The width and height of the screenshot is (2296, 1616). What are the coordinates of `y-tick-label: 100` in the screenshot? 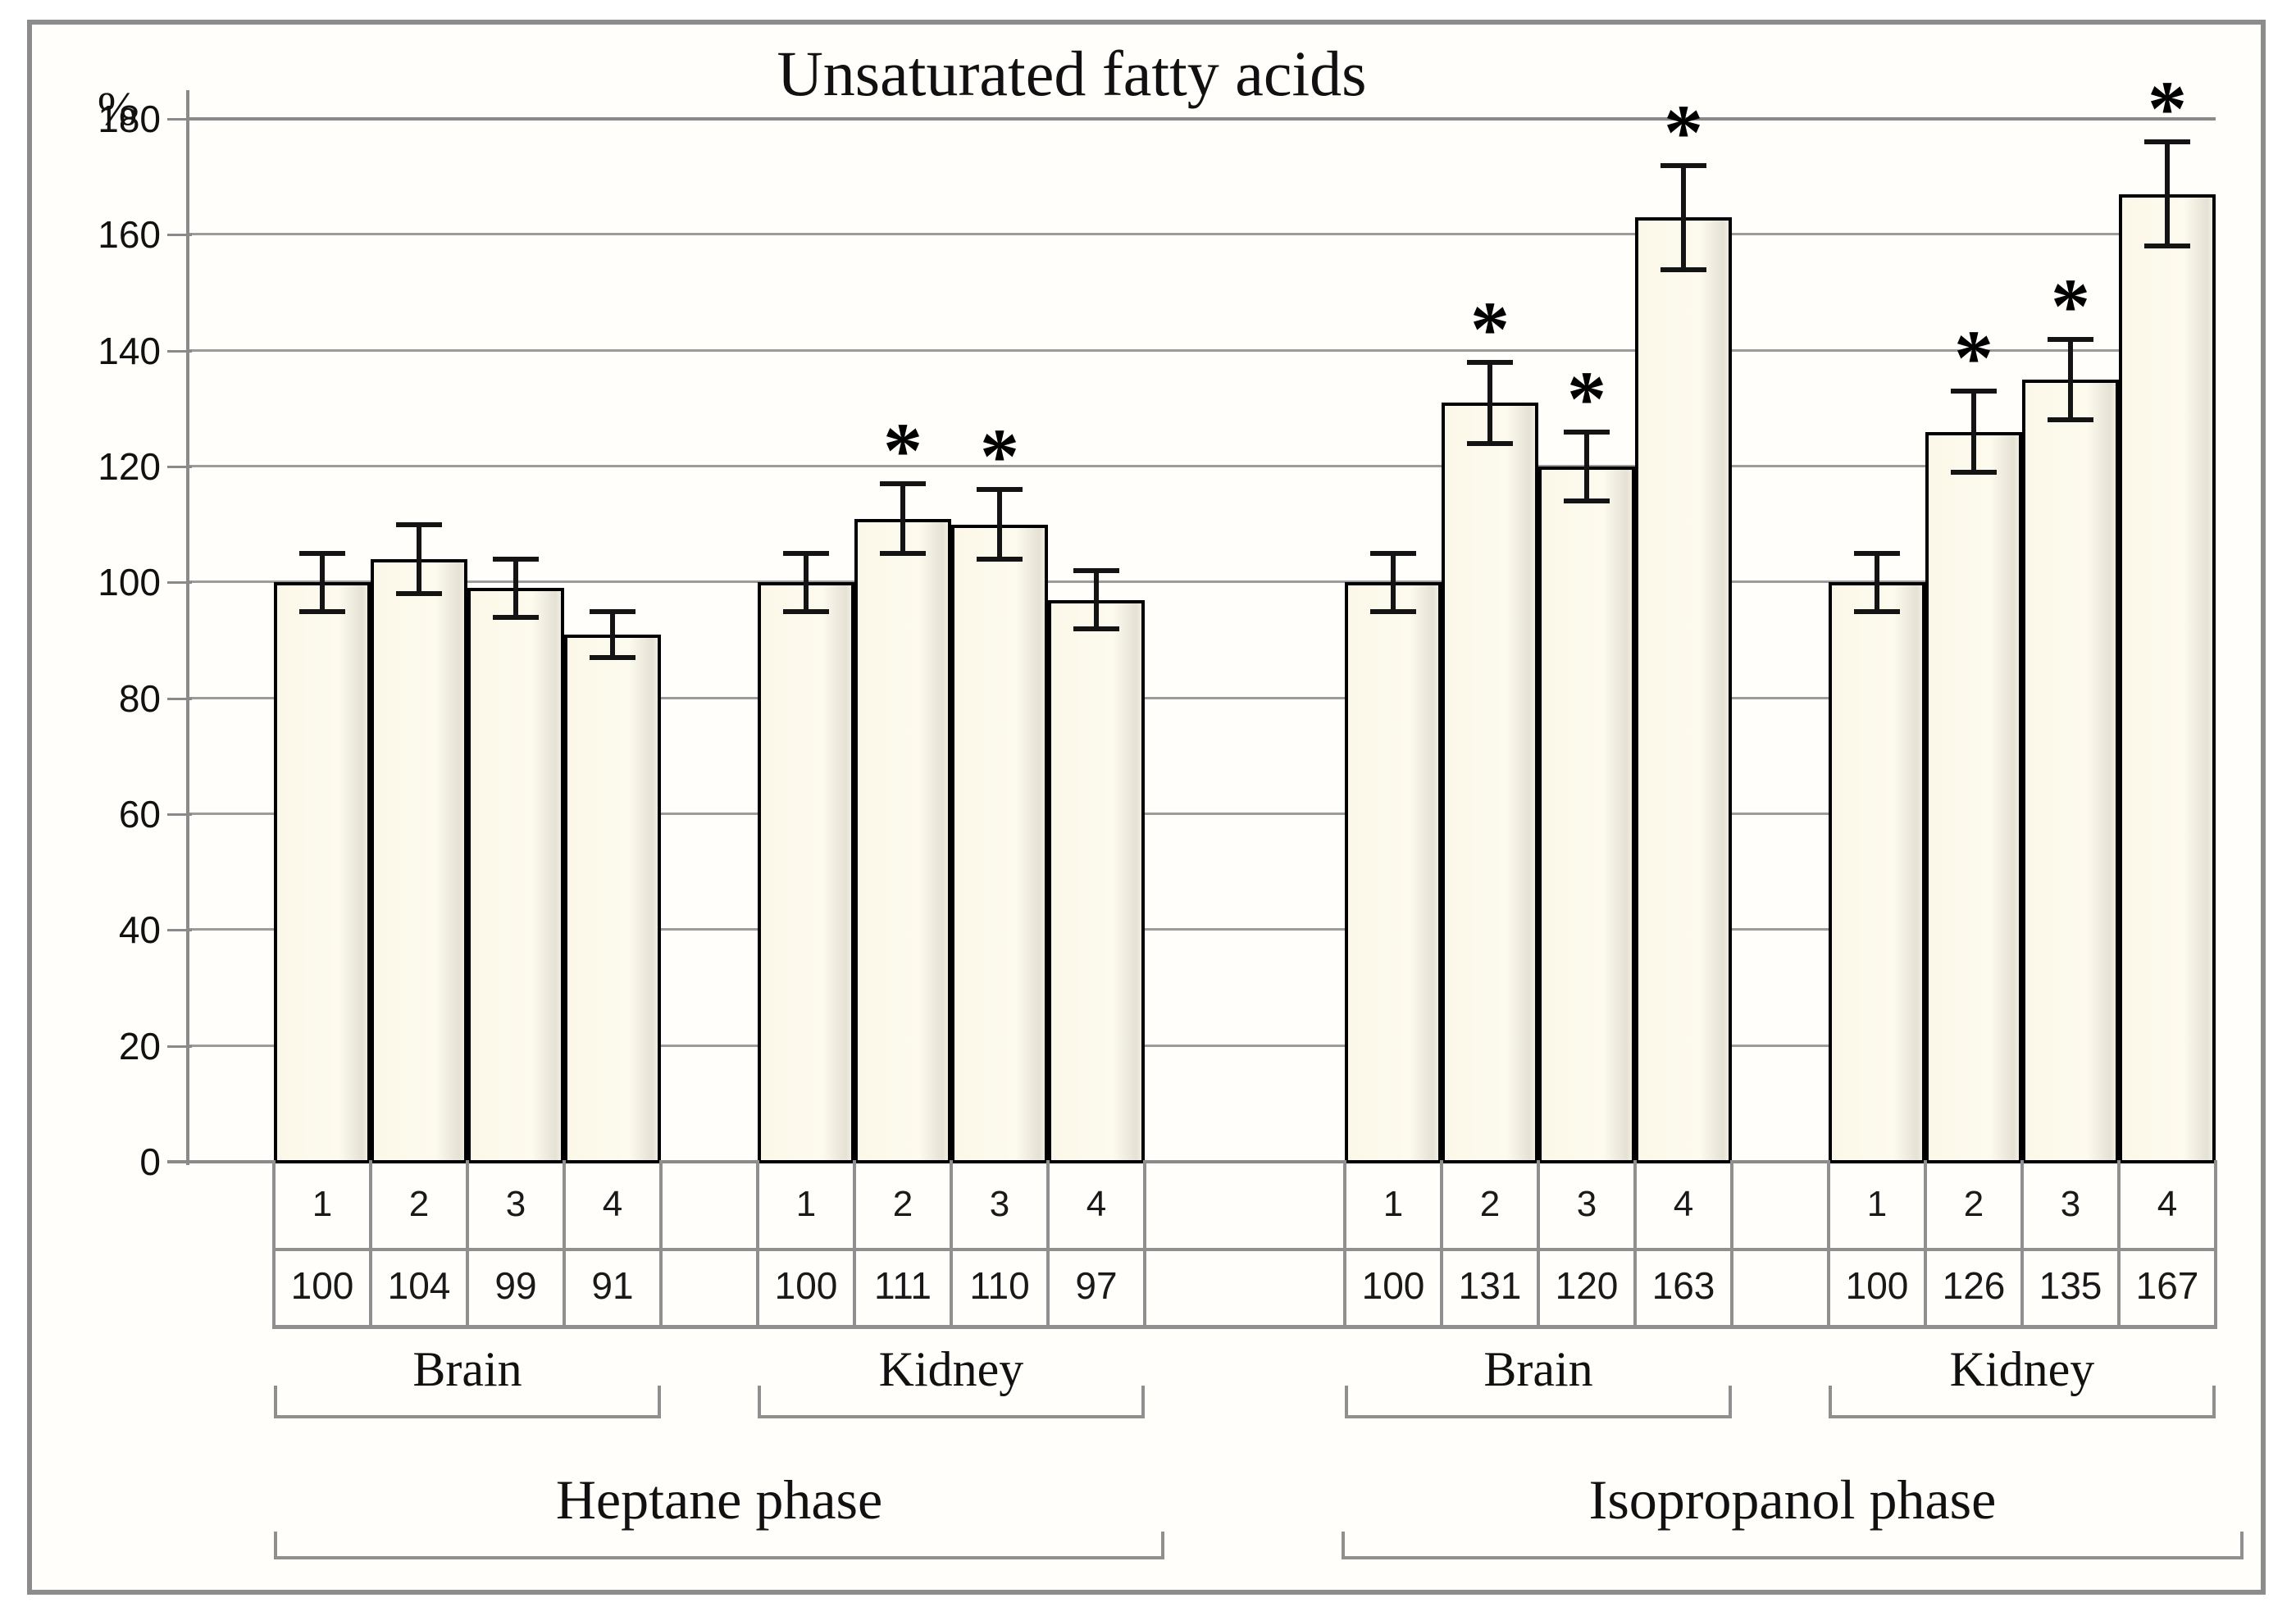 It's located at (129, 582).